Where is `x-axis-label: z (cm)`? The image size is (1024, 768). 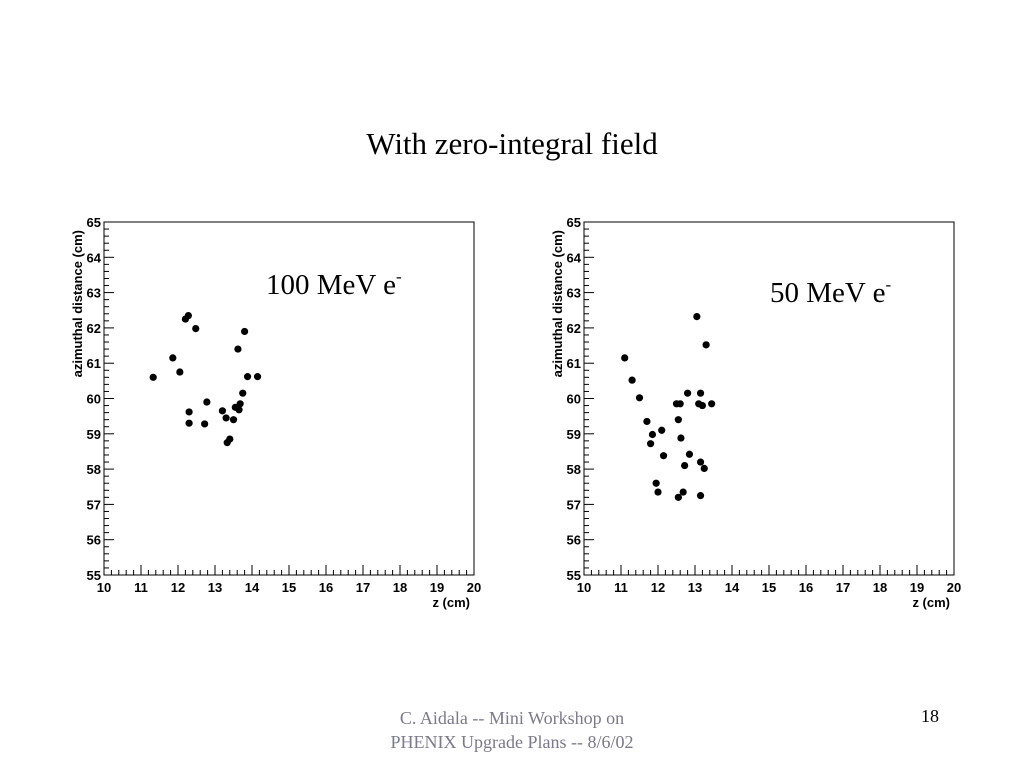
x-axis-label: z (cm) is located at coordinates (931, 602).